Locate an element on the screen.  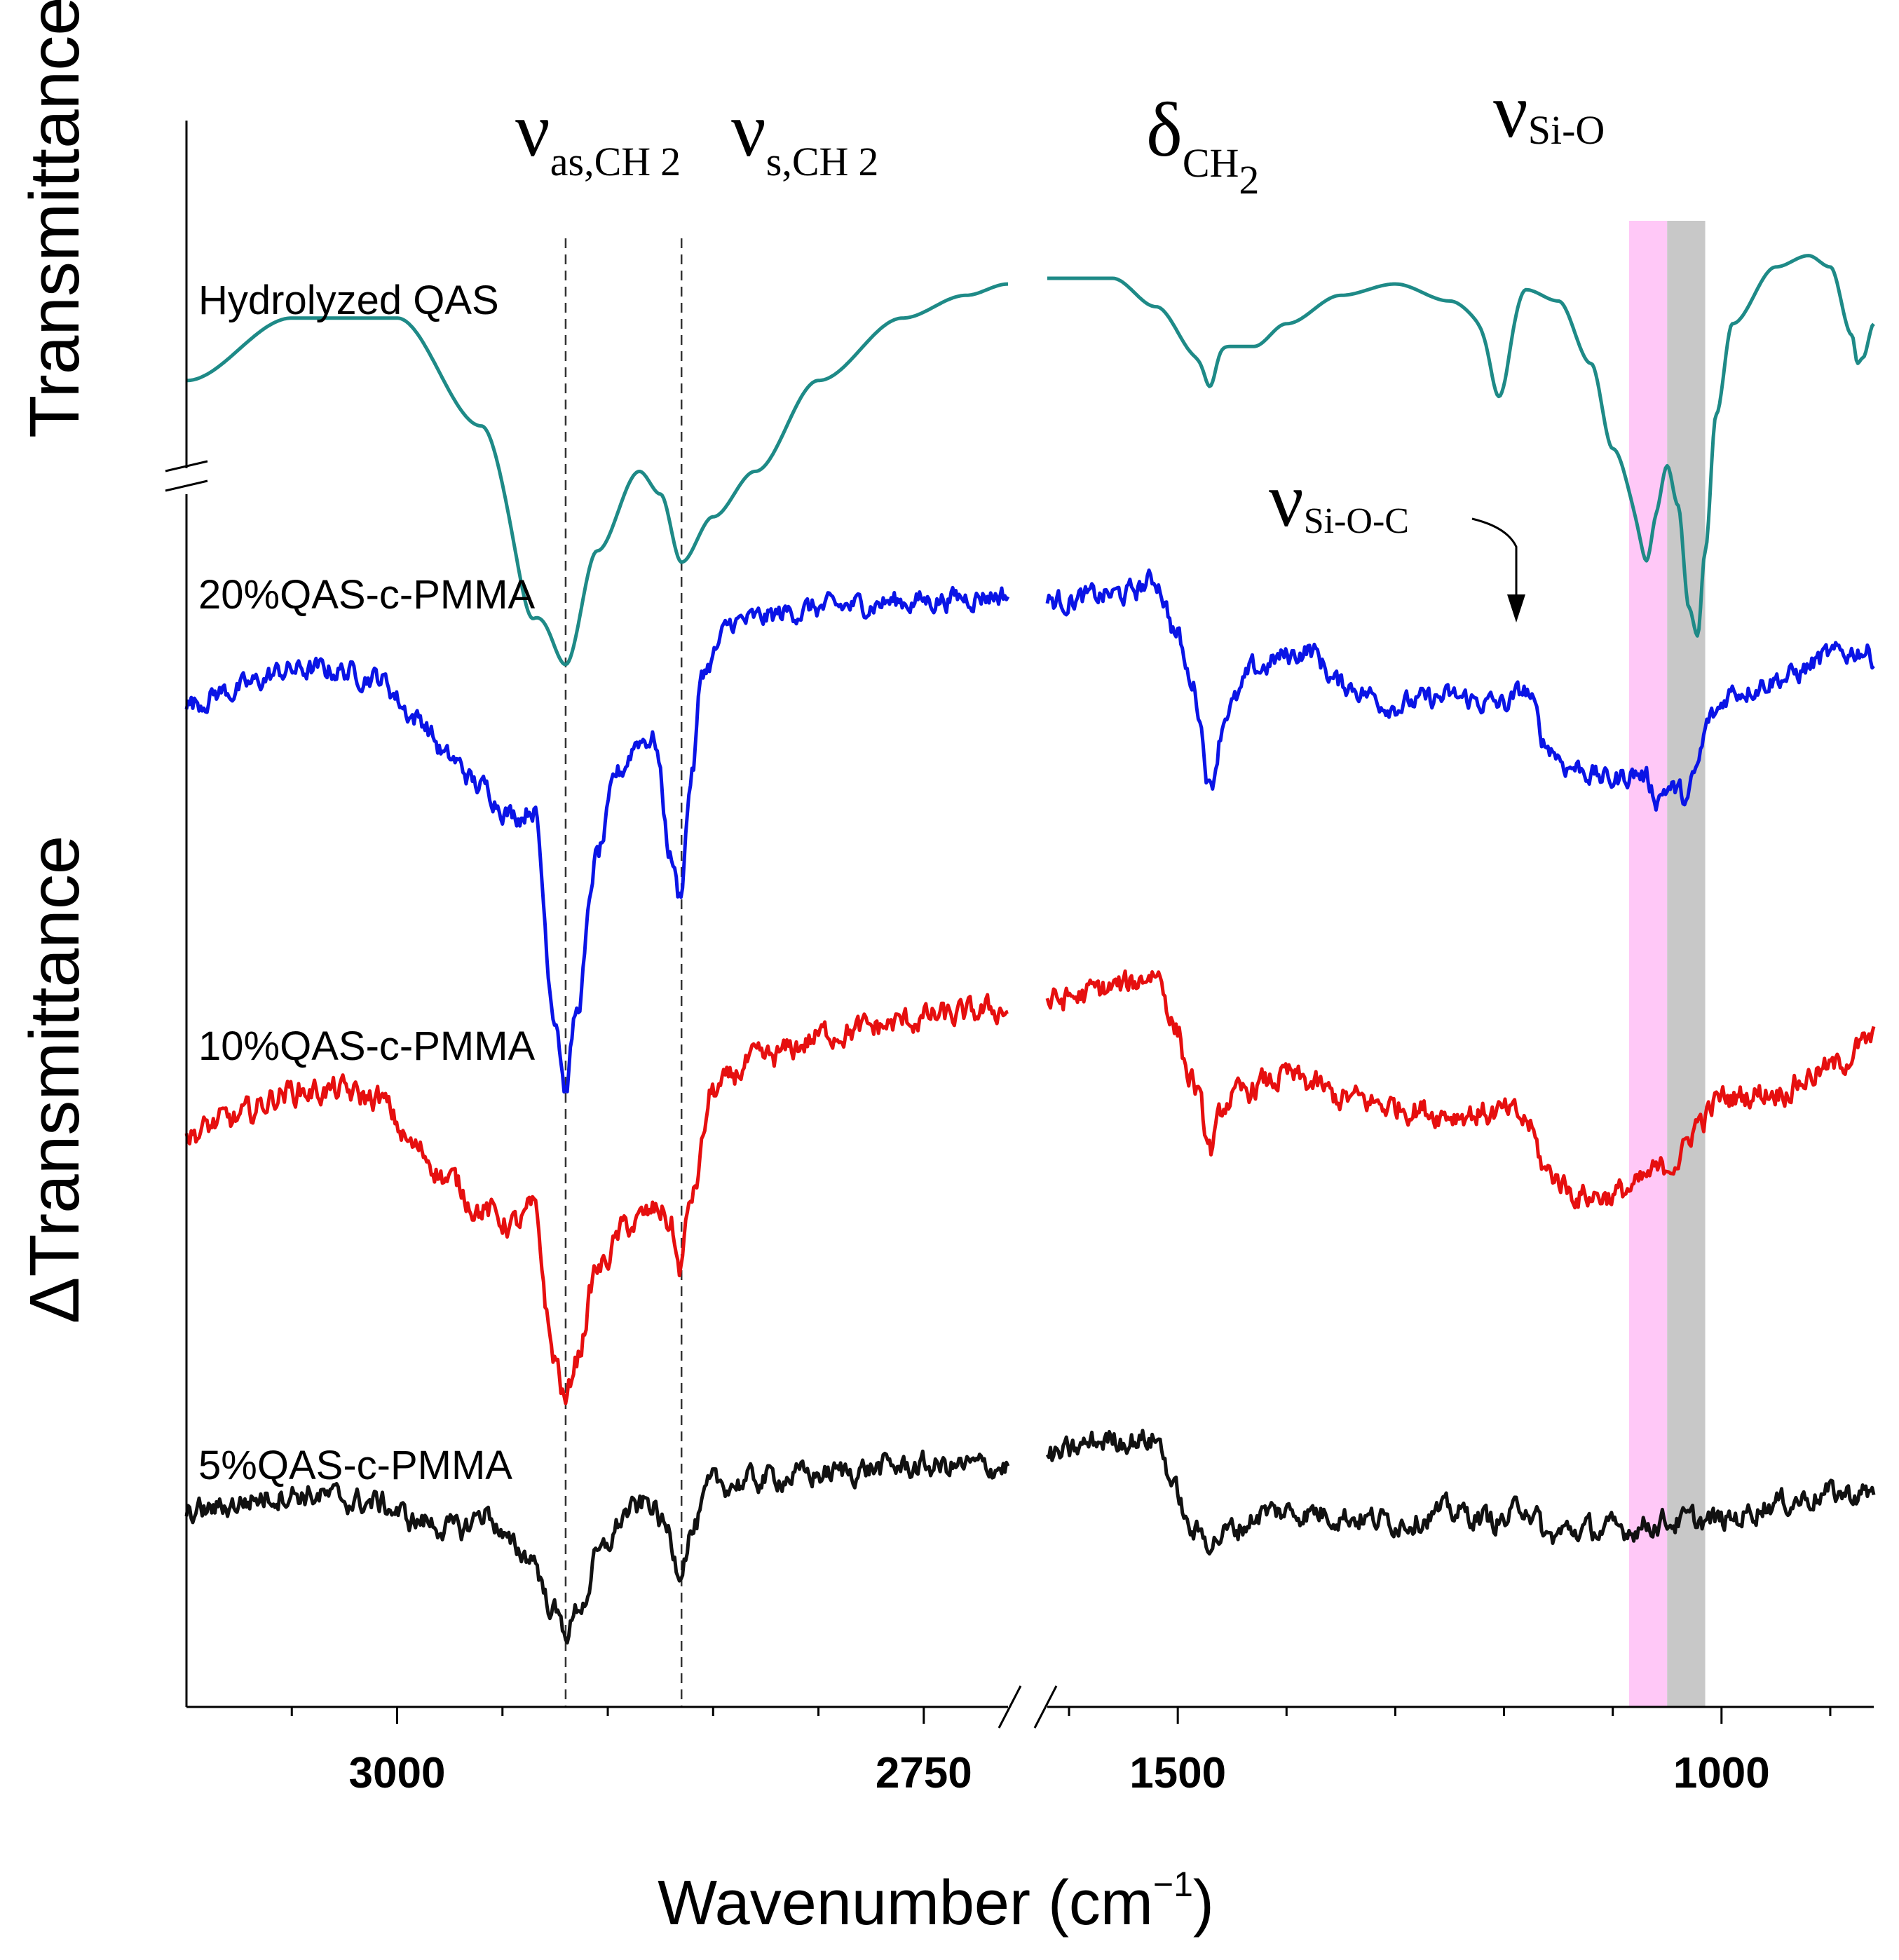
si-o-c-arrow is located at coordinates (1498, 569).